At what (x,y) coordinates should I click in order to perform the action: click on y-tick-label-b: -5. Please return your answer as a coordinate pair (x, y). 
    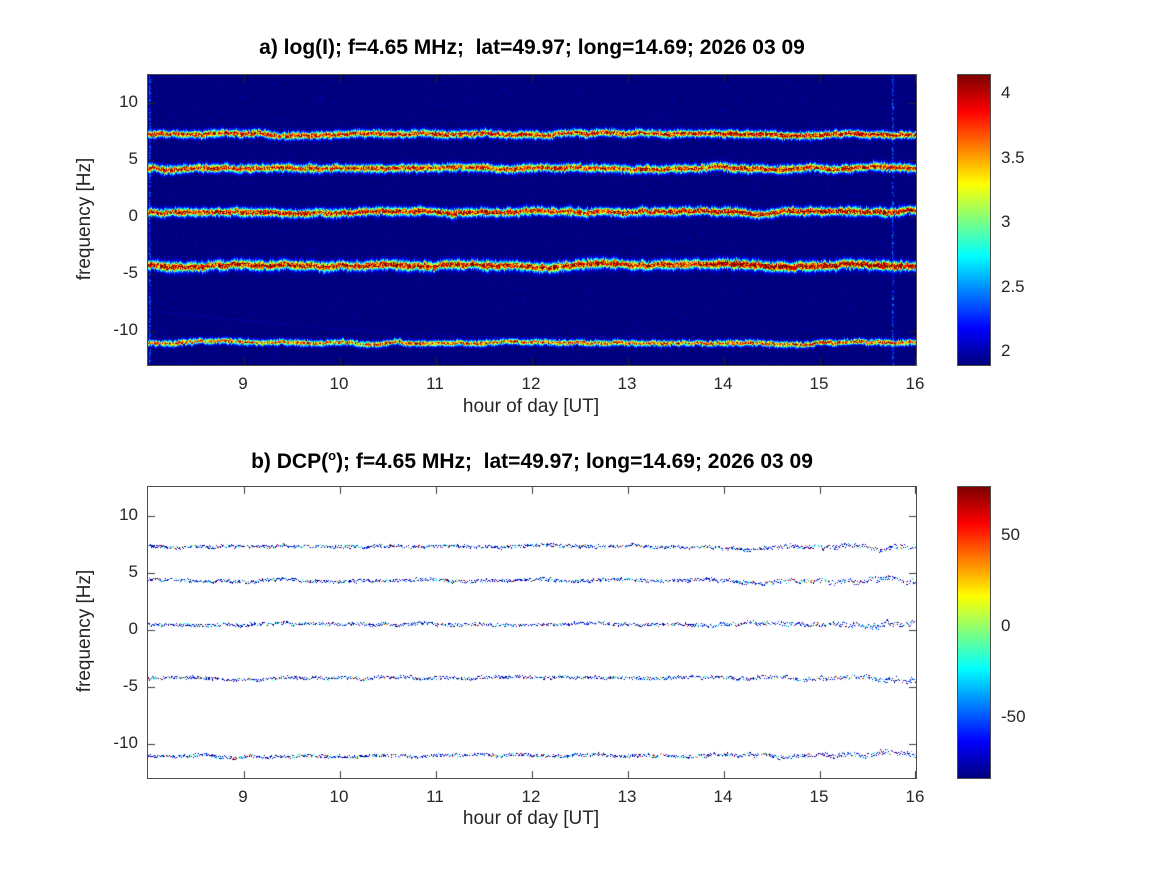
    Looking at the image, I should click on (130, 685).